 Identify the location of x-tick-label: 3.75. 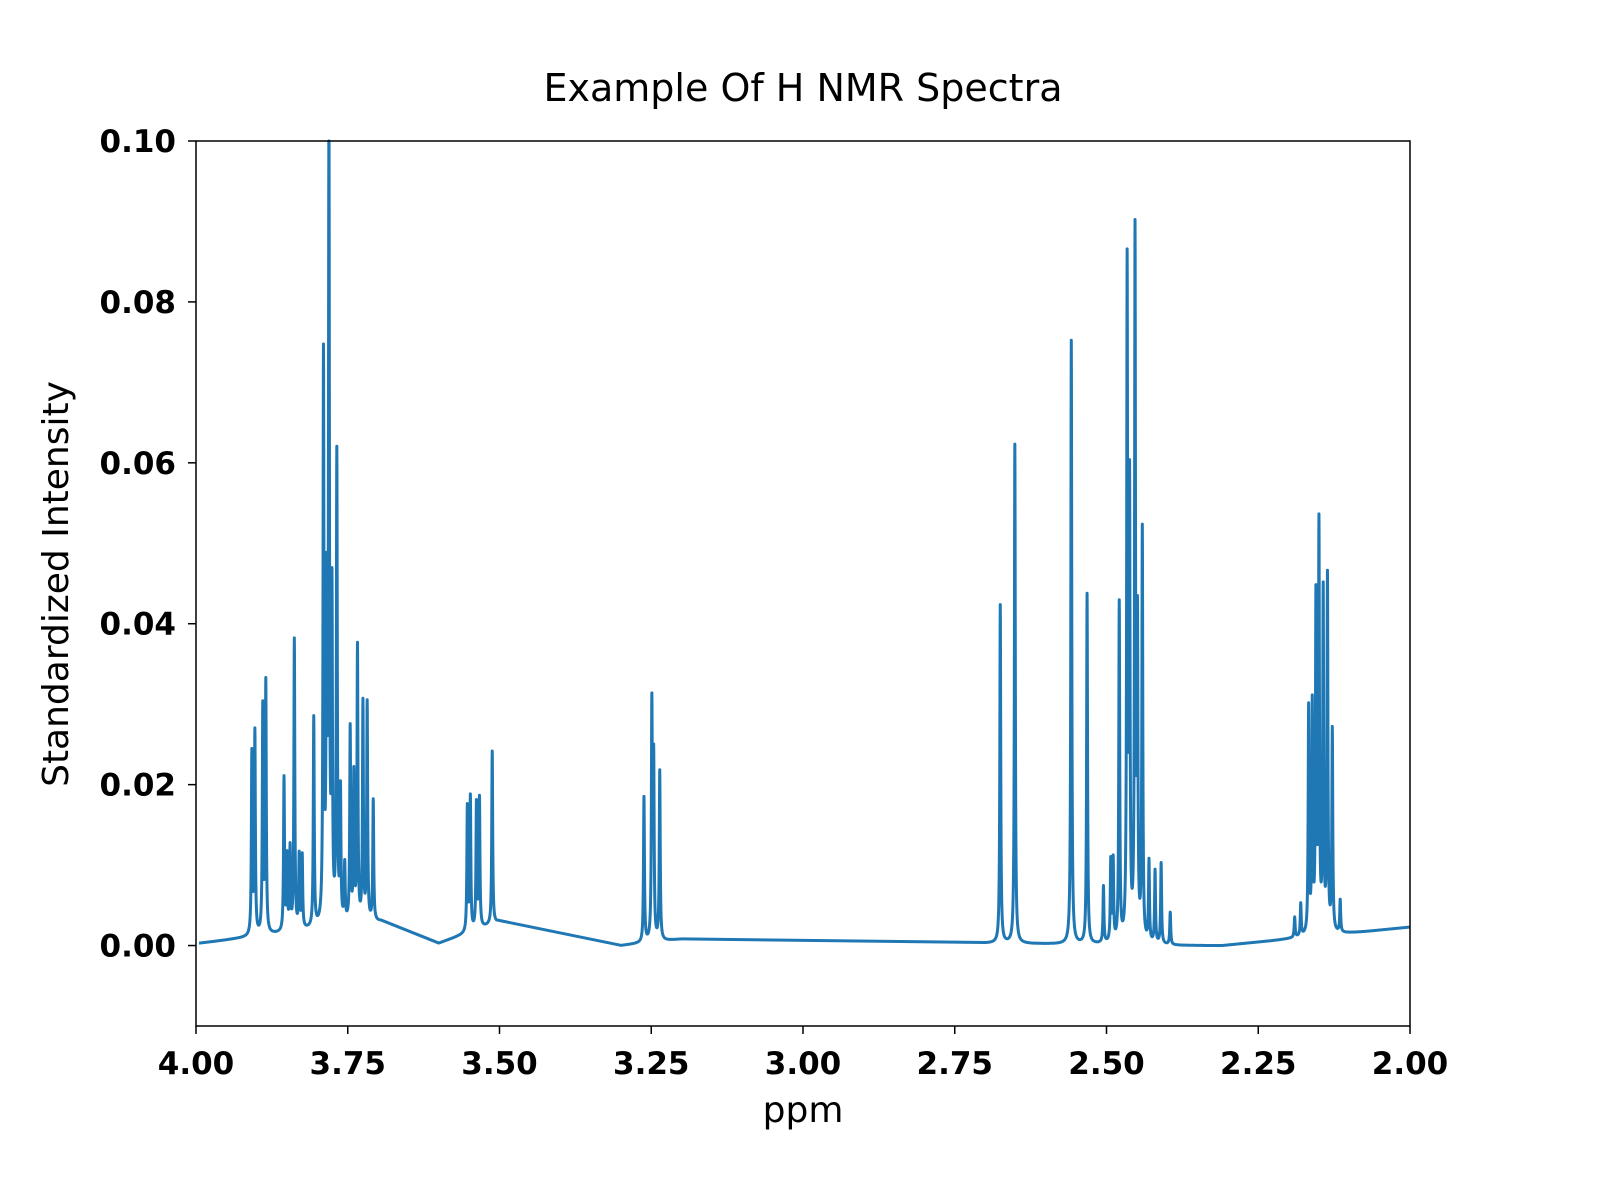
(348, 1064).